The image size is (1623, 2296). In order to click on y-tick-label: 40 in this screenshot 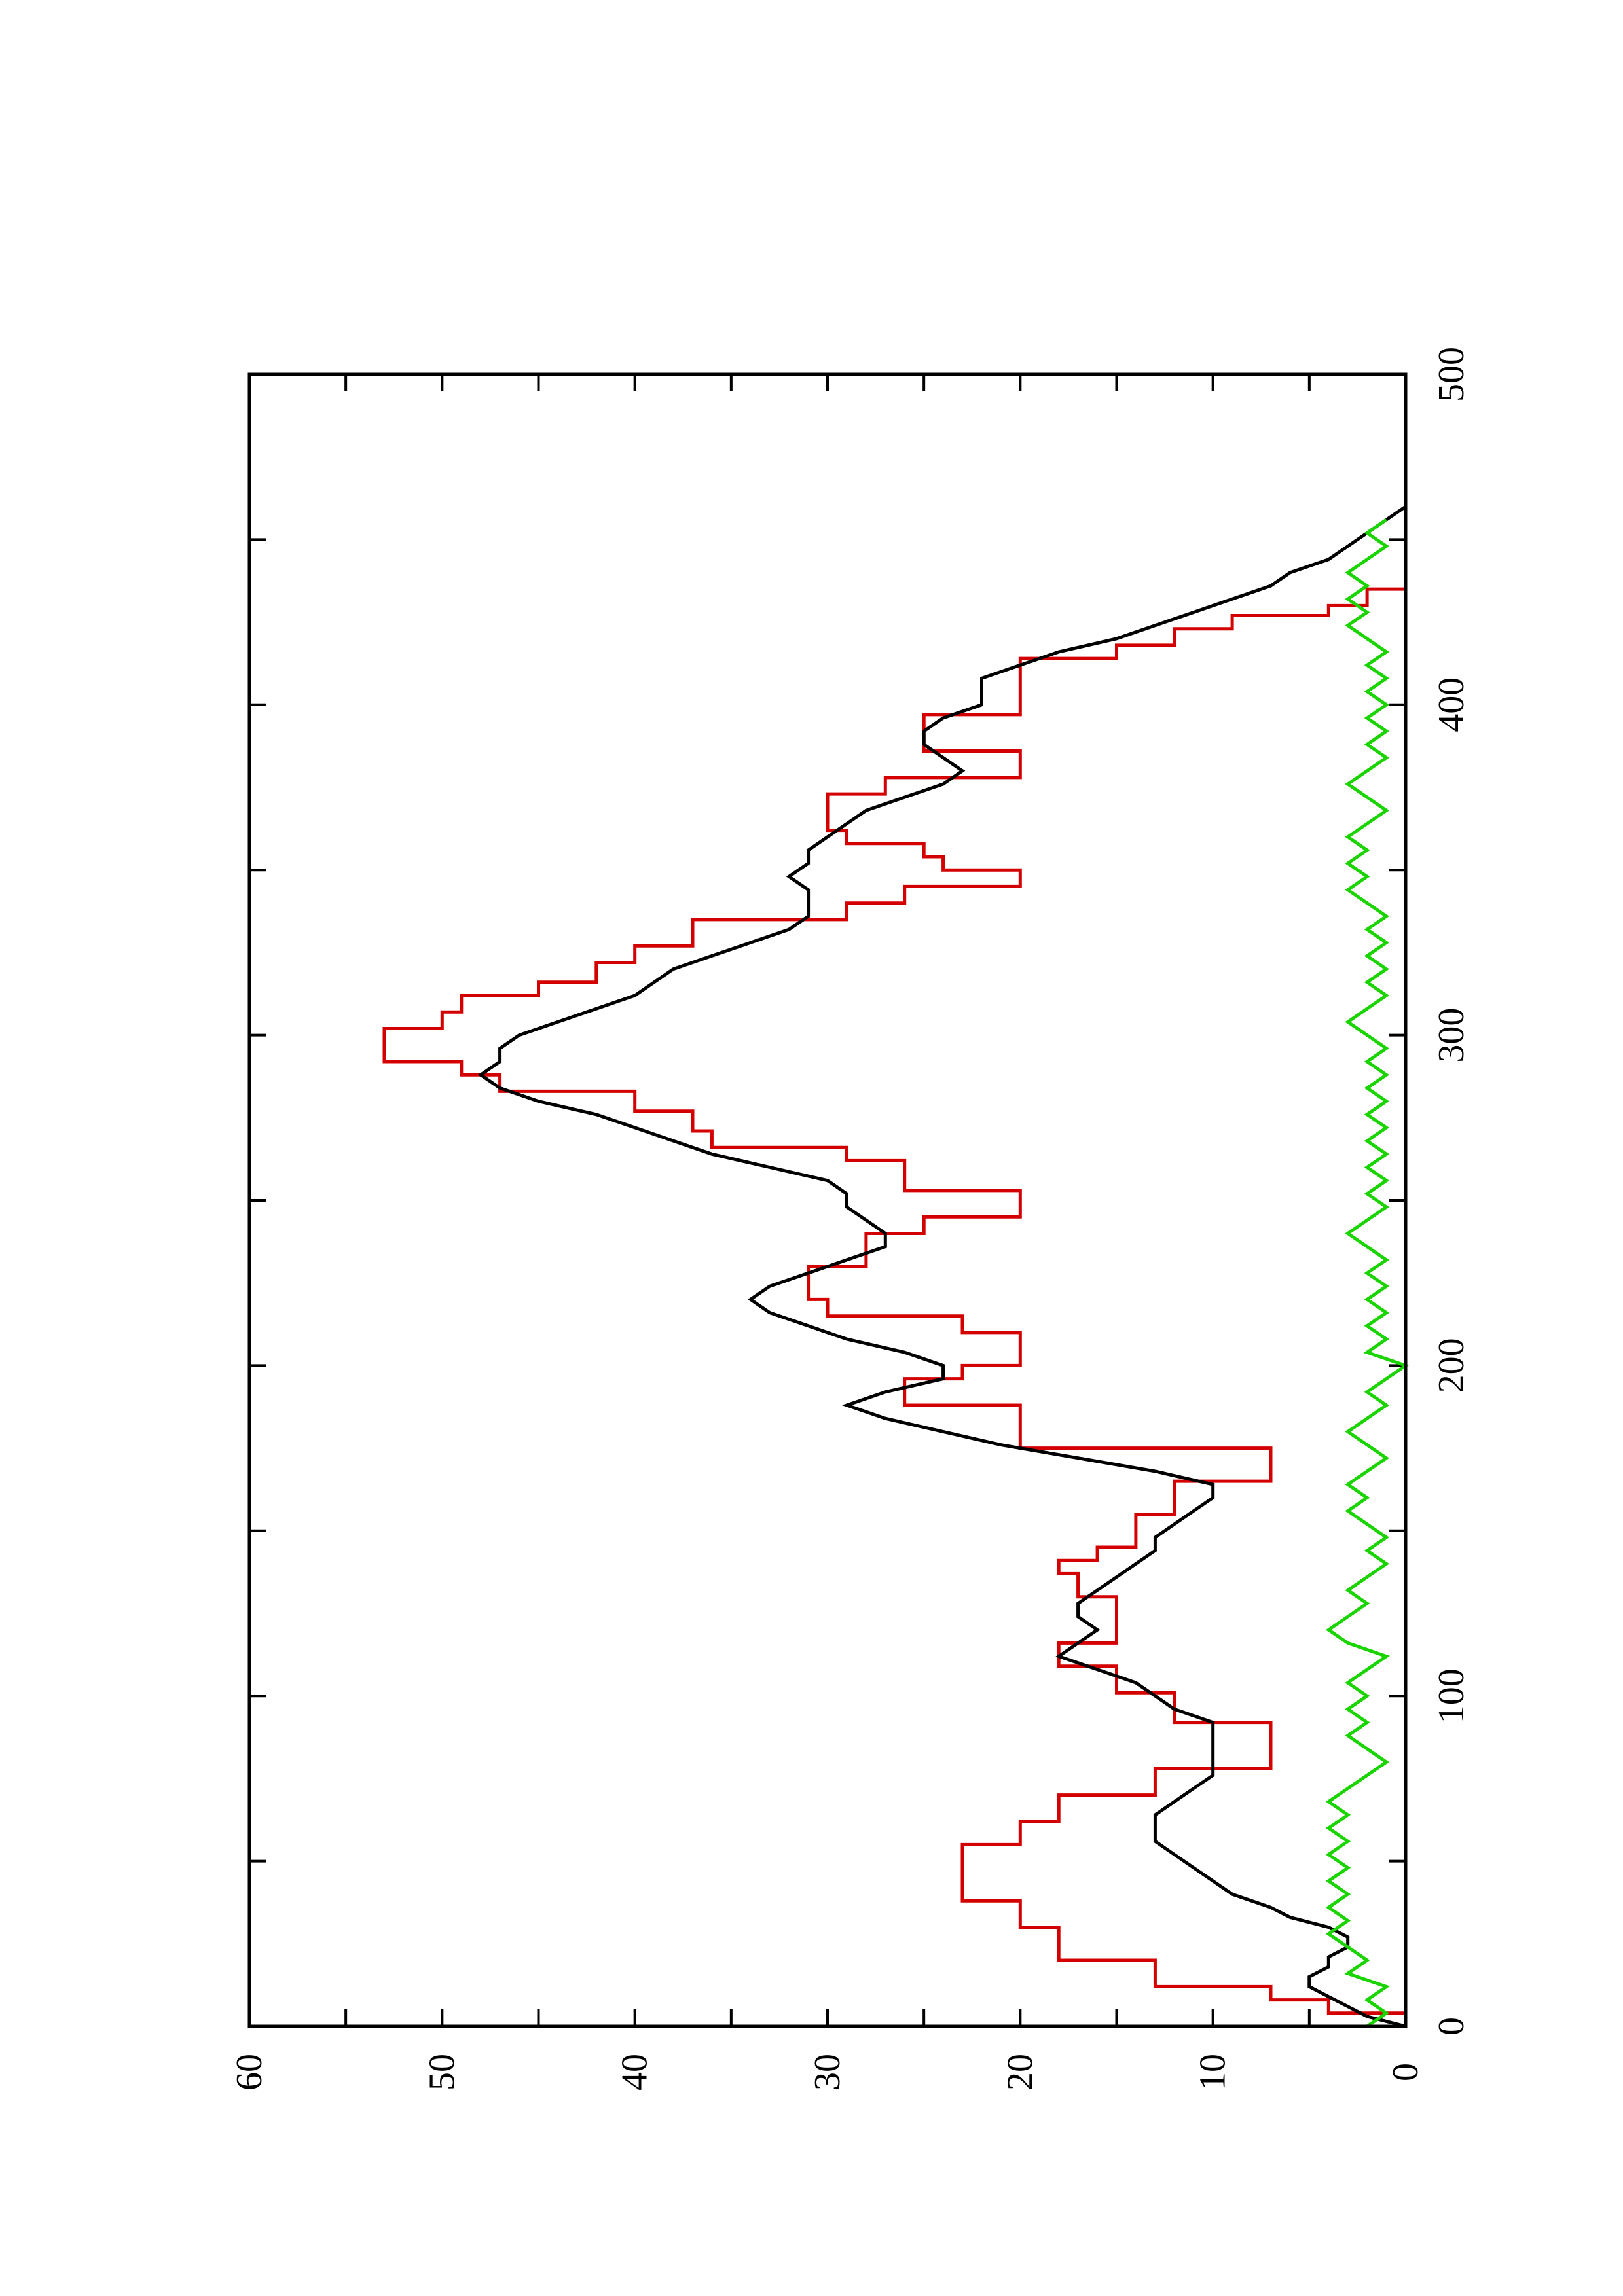, I will do `click(635, 2072)`.